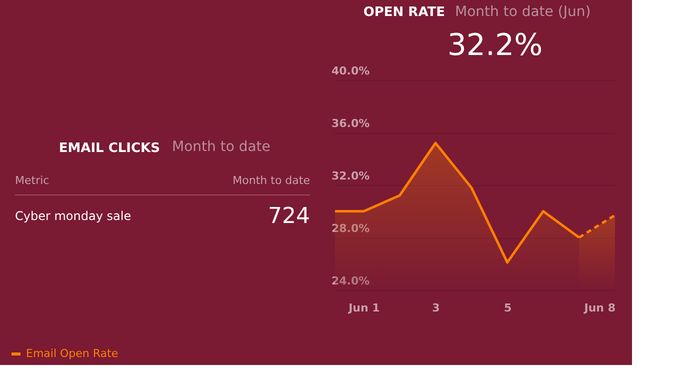  What do you see at coordinates (364, 308) in the screenshot?
I see `x-tick-label: Jun 1` at bounding box center [364, 308].